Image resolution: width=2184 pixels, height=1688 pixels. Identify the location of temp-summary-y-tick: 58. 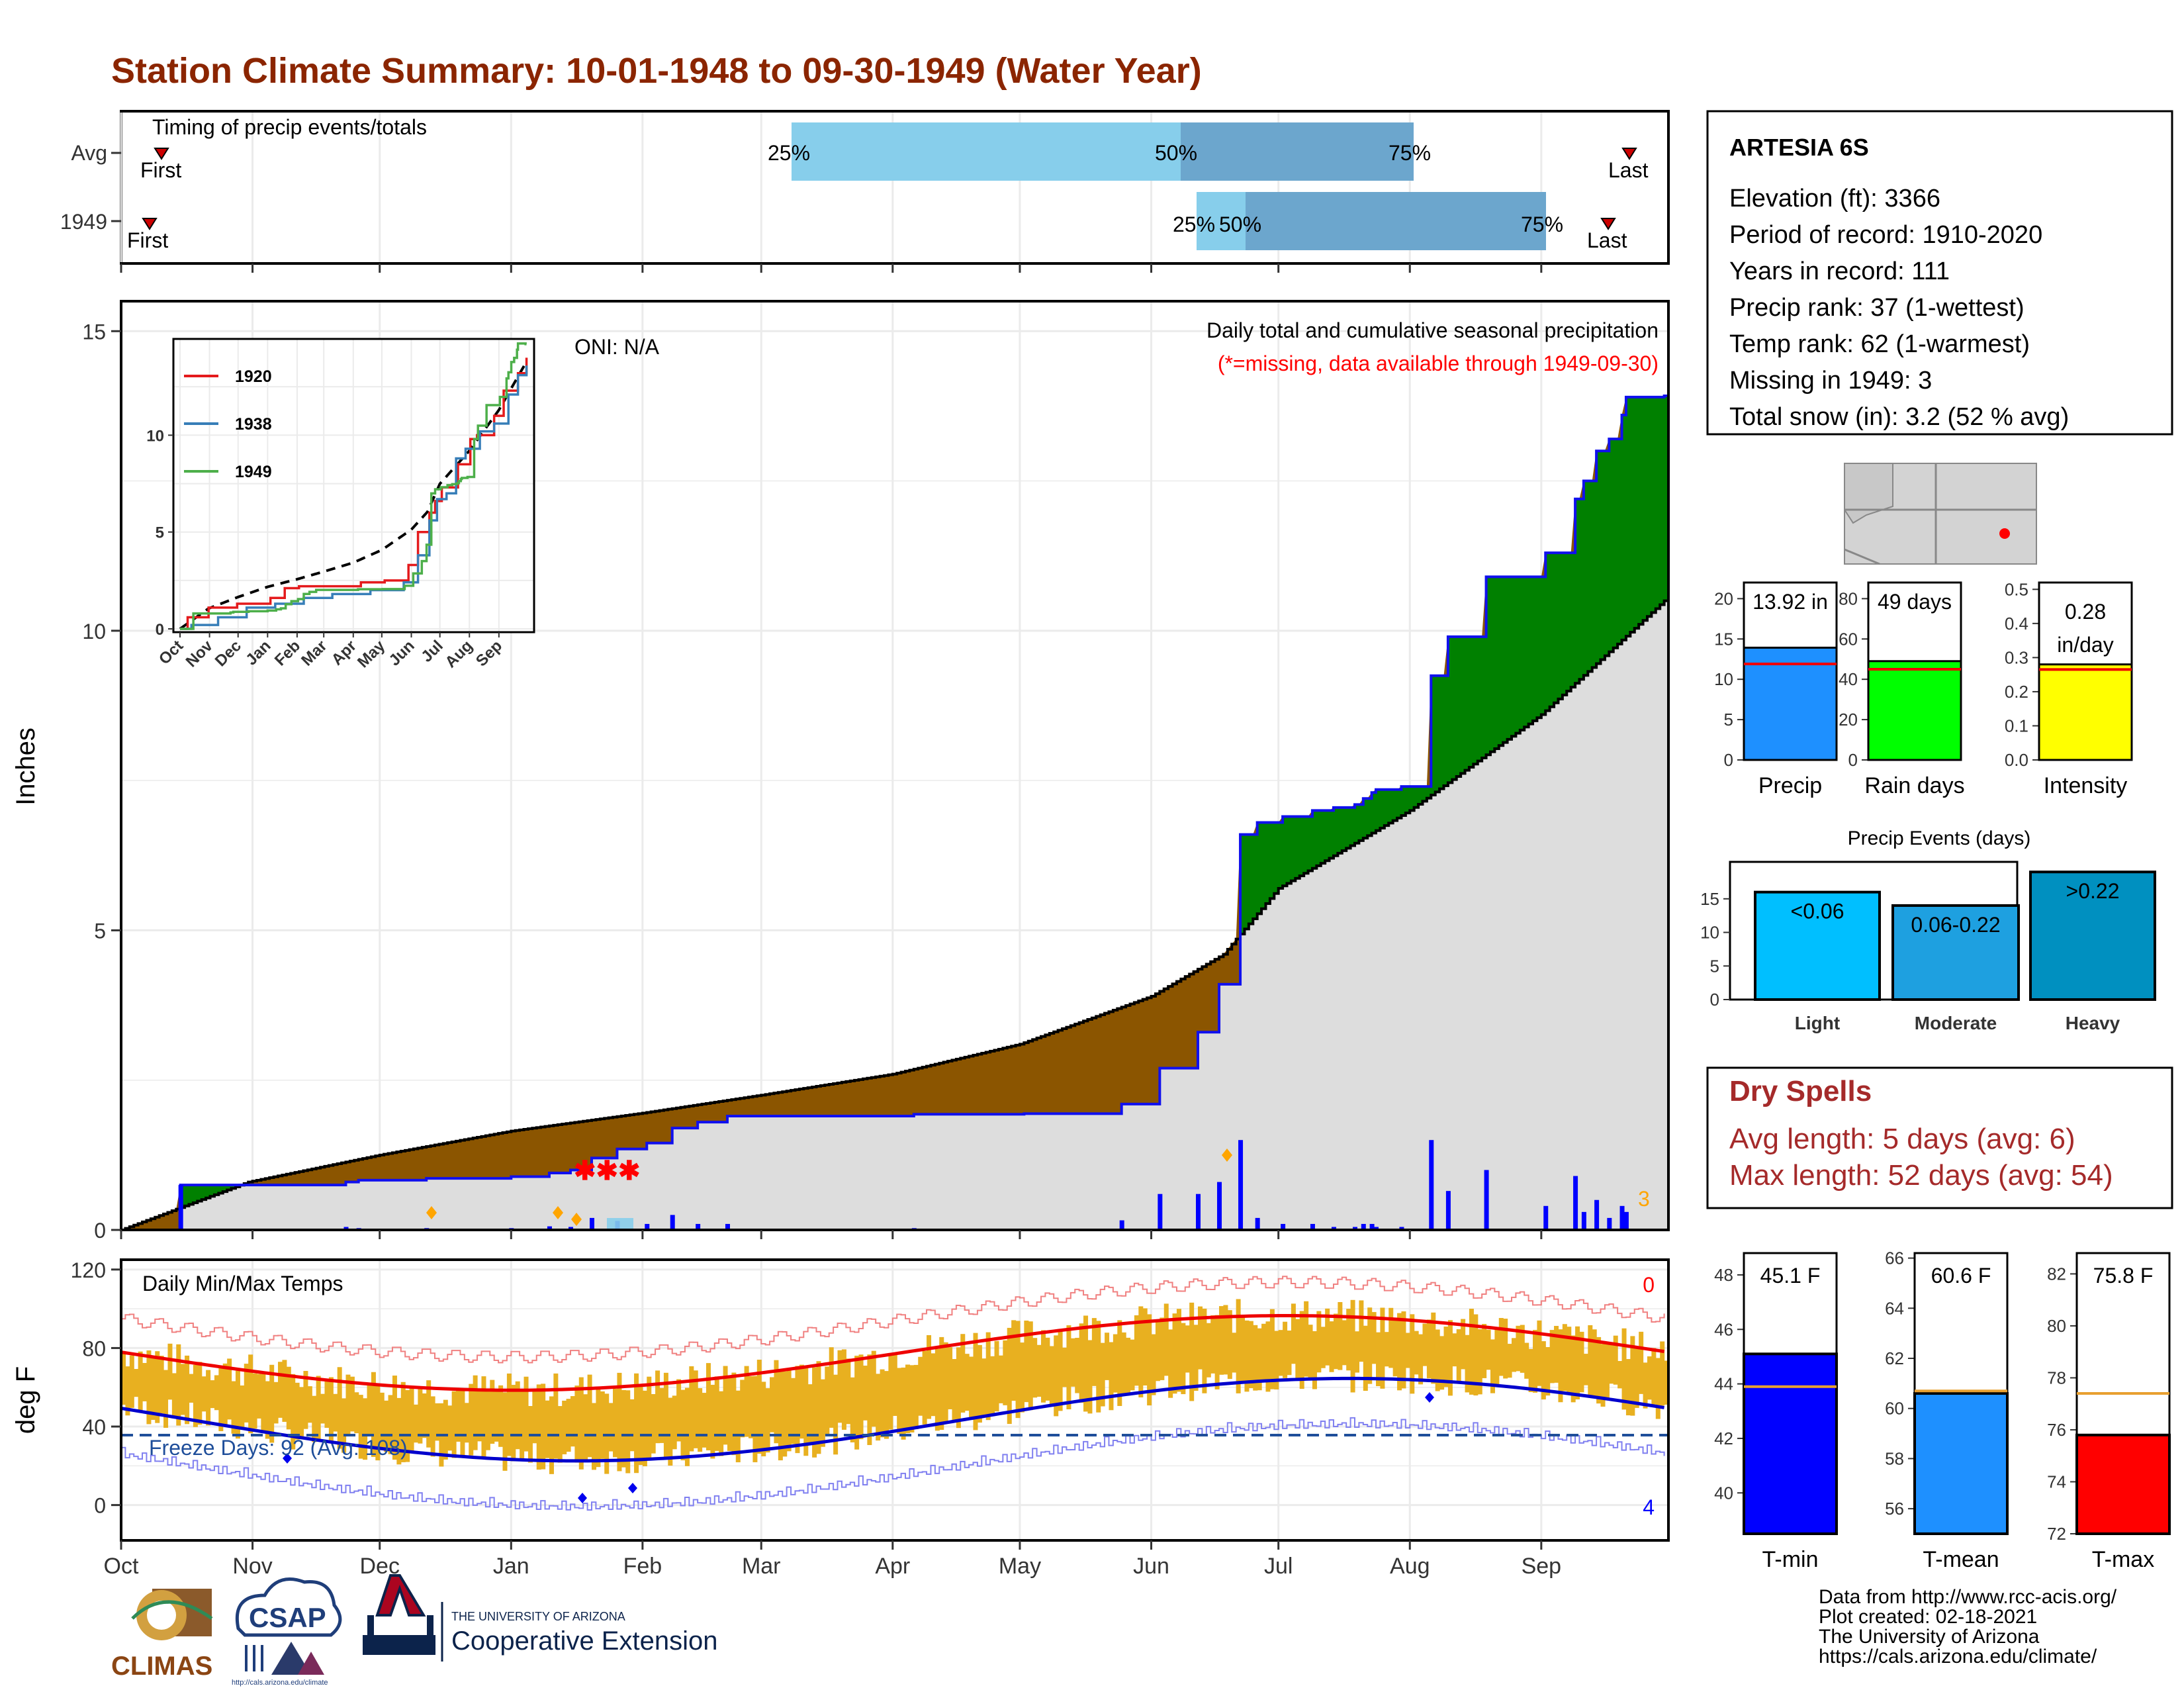
(1894, 1458).